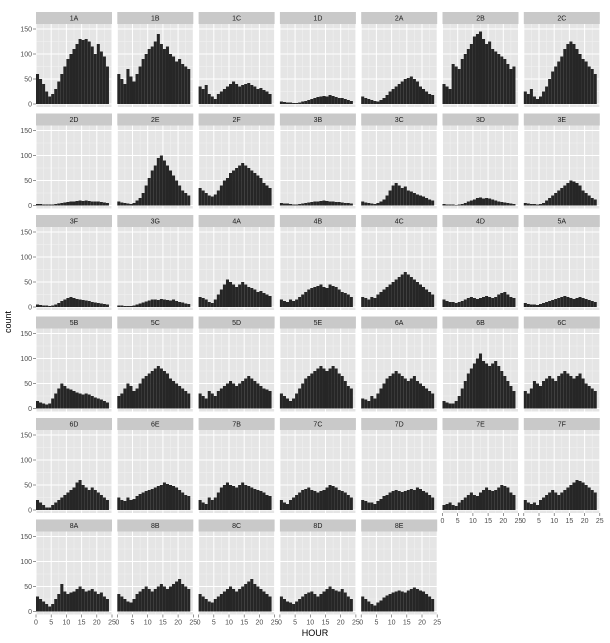  Describe the element at coordinates (480, 59) in the screenshot. I see `facet-panel-2B: 2B` at that location.